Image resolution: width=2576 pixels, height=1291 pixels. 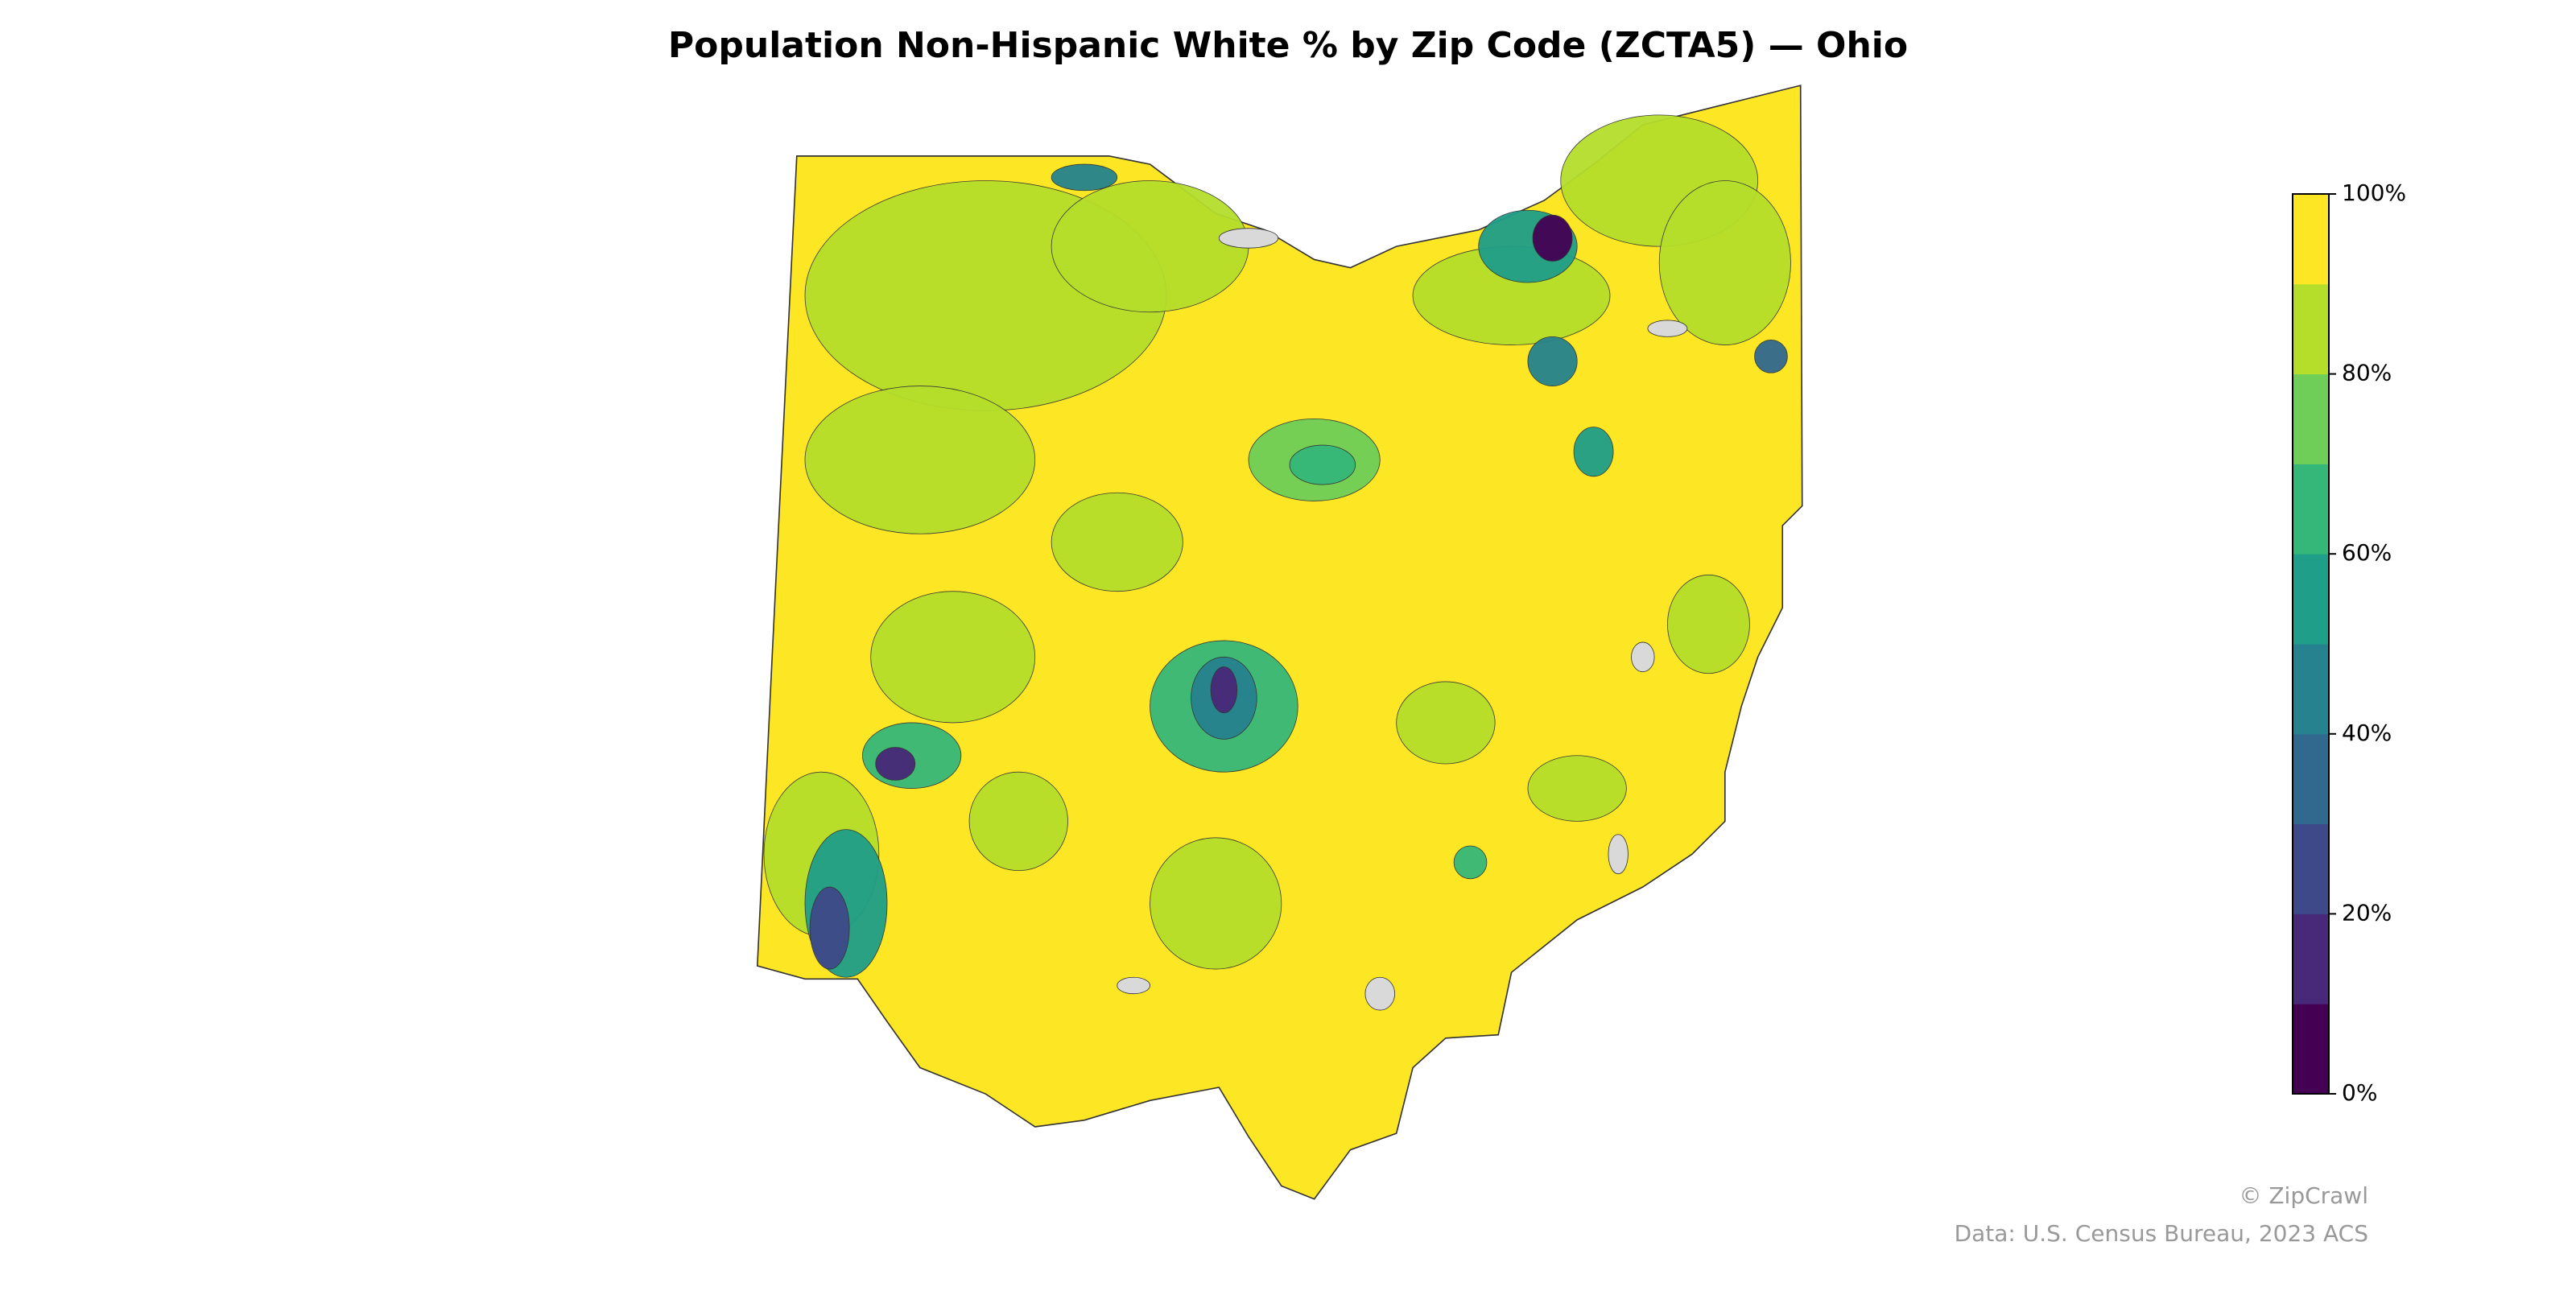 What do you see at coordinates (2161, 1233) in the screenshot?
I see `source-note: Data: U.S. Census Bureau, 2023 ACS` at bounding box center [2161, 1233].